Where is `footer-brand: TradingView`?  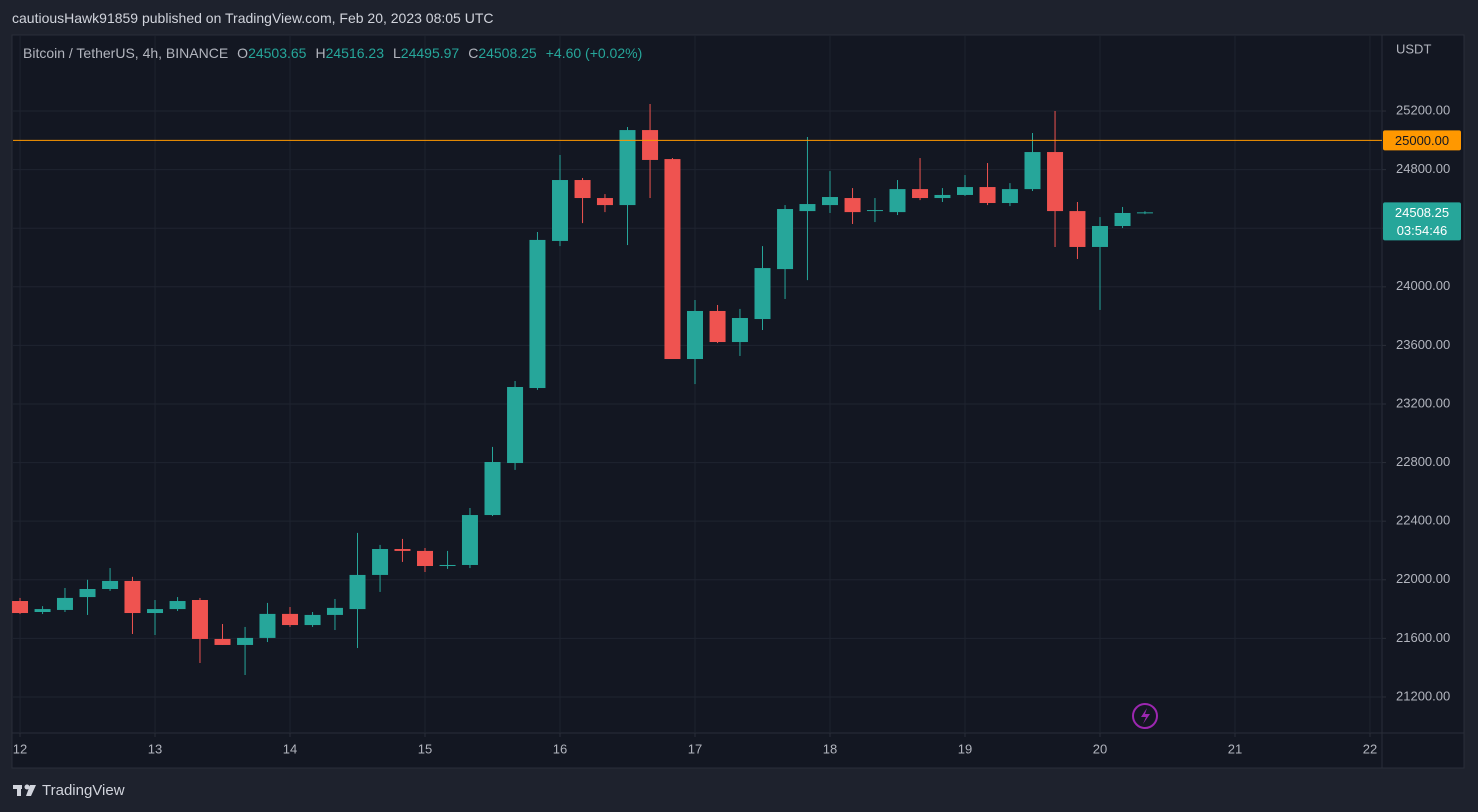 footer-brand: TradingView is located at coordinates (83, 790).